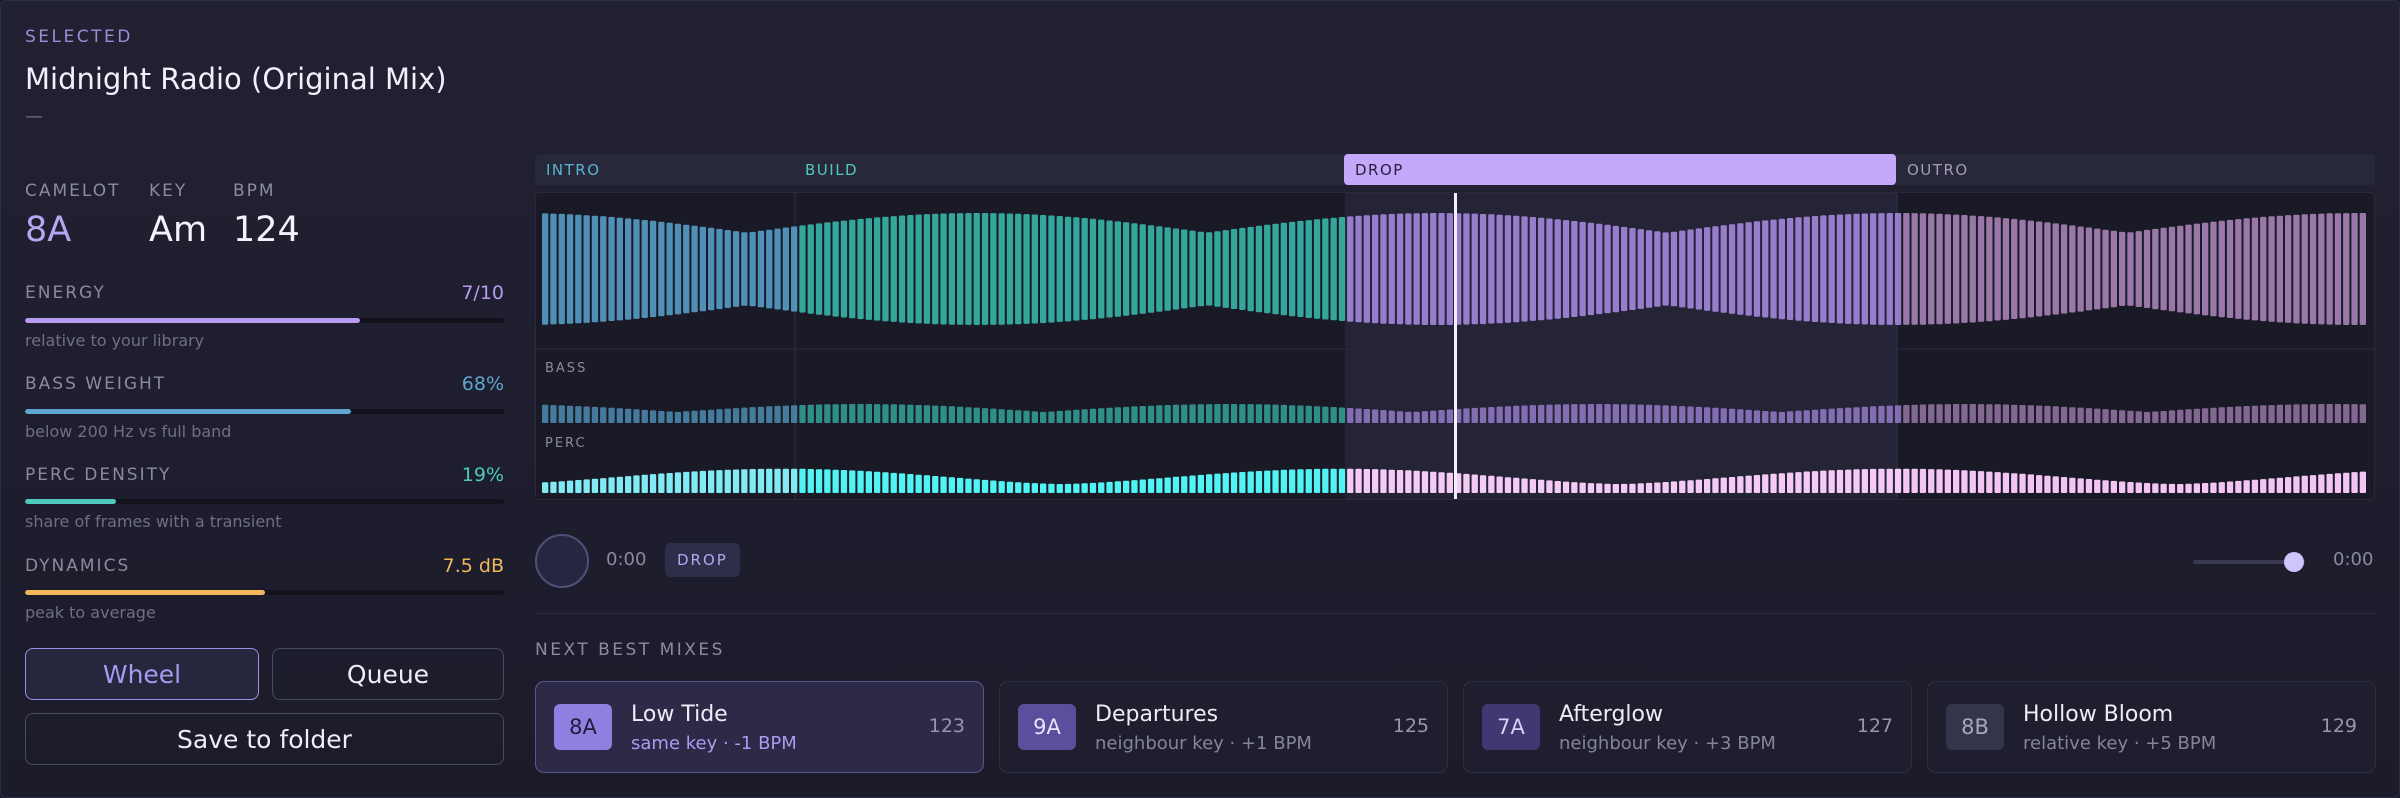 This screenshot has width=2400, height=798. I want to click on camelot-key-badge: 7A, so click(1511, 727).